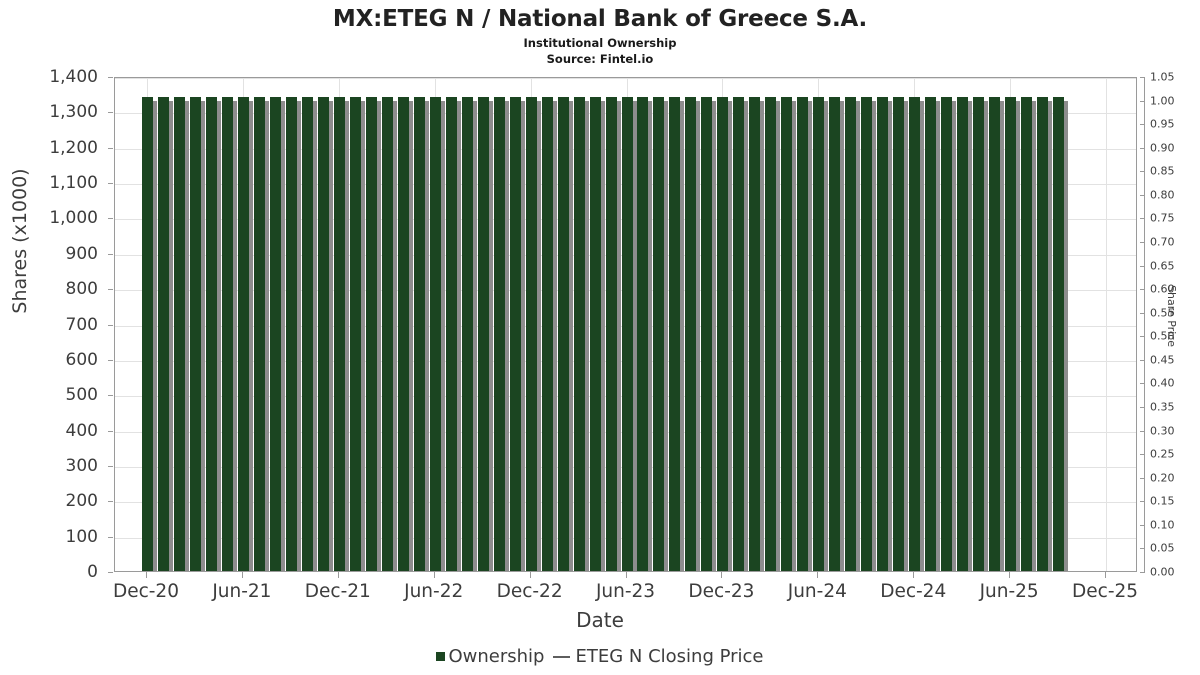 Image resolution: width=1200 pixels, height=675 pixels. I want to click on y-axis-left-tick-label: 800, so click(81, 289).